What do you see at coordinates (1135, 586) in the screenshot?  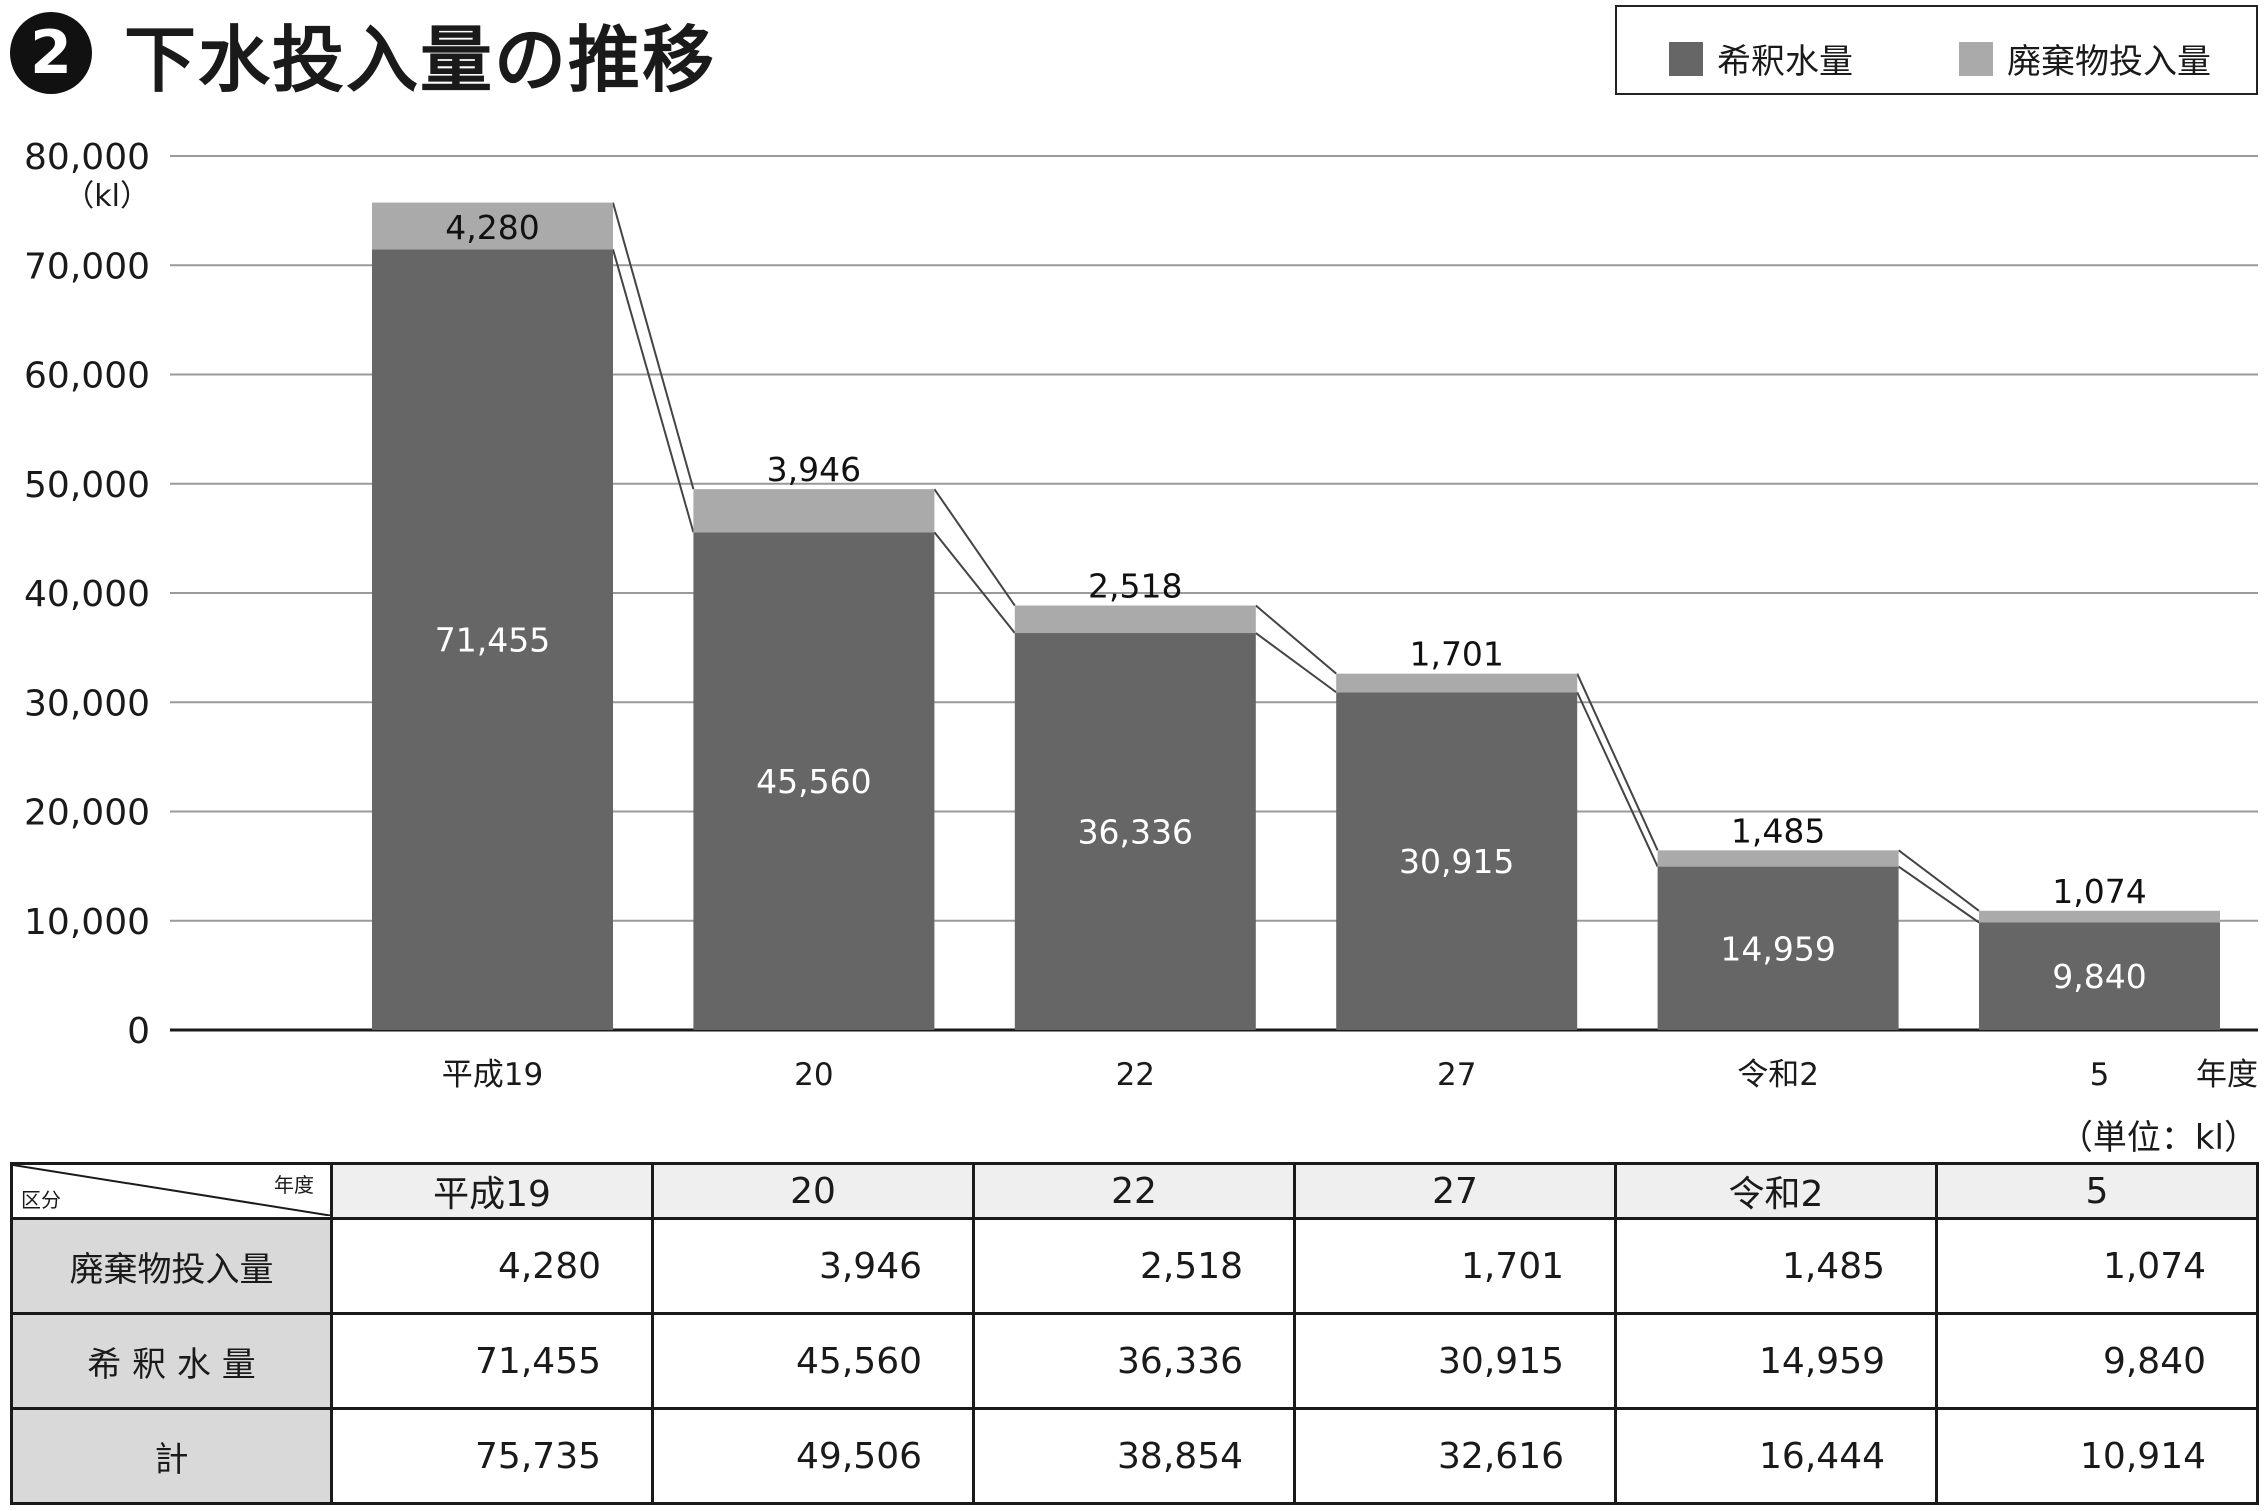 I see `data-label-waste-input: 2,518` at bounding box center [1135, 586].